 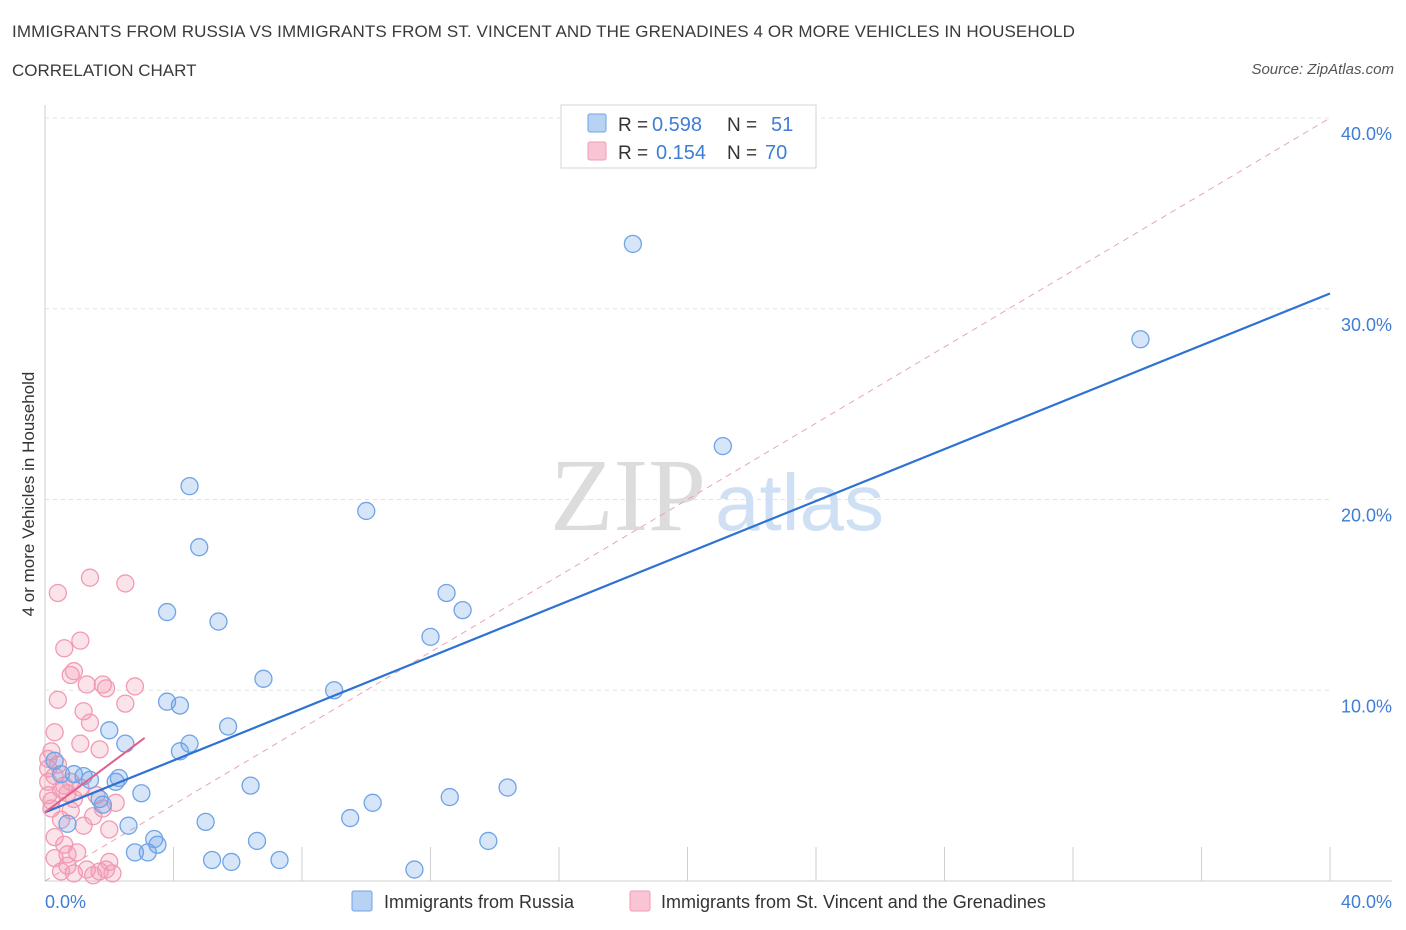 I want to click on y-axis-label: 4 or more Vehicles in Household, so click(x=28, y=494).